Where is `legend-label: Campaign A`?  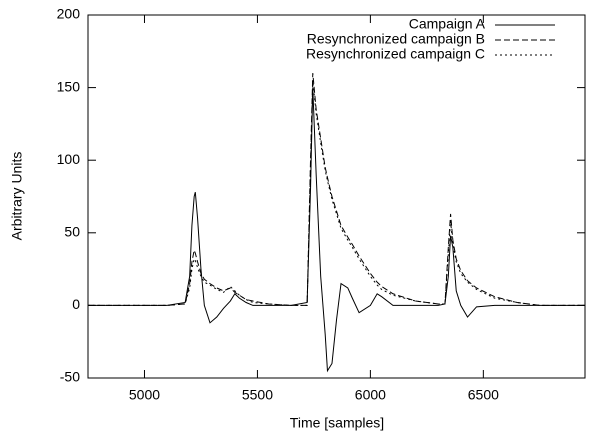 legend-label: Campaign A is located at coordinates (447, 24).